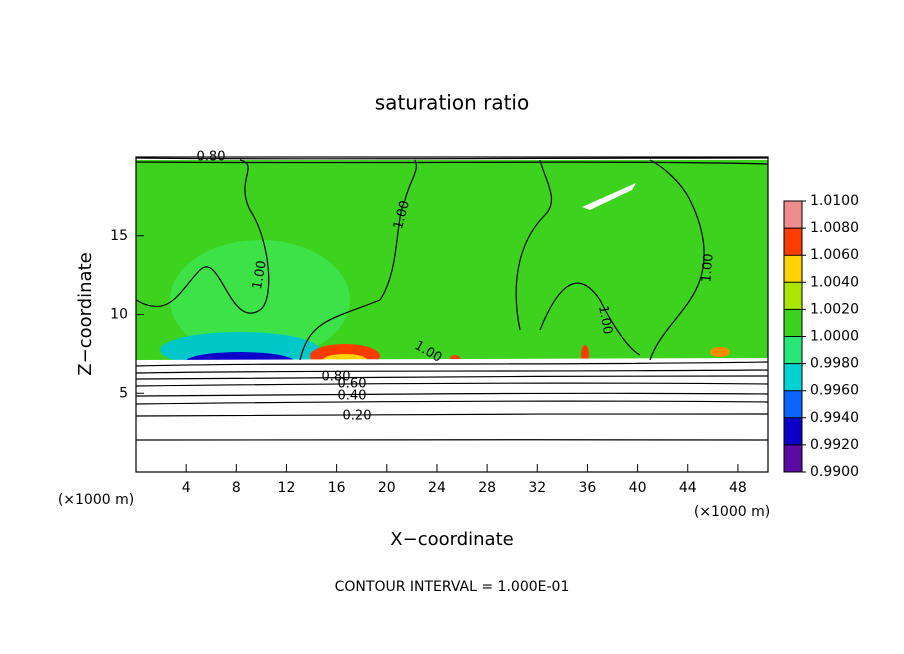 This screenshot has height=654, width=904. Describe the element at coordinates (287, 488) in the screenshot. I see `x-tick-label: 12` at that location.